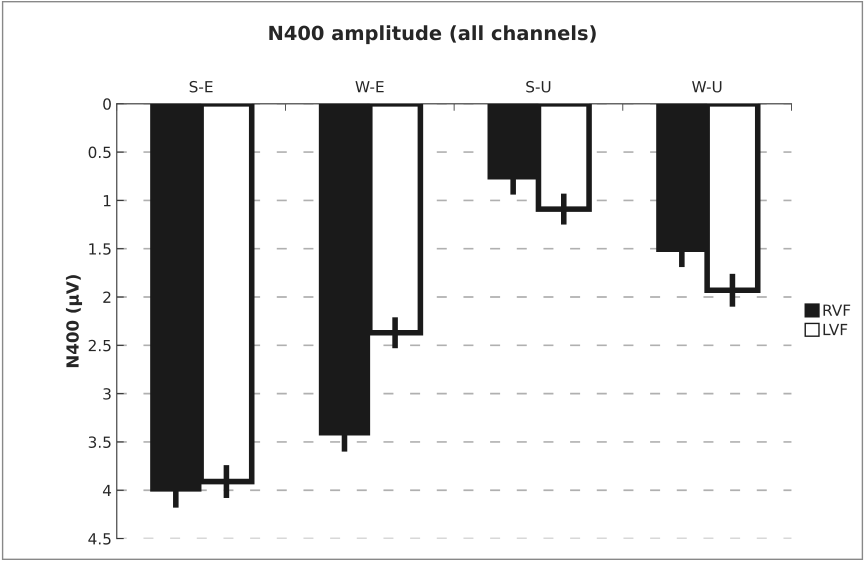 This screenshot has height=561, width=865. Describe the element at coordinates (99, 152) in the screenshot. I see `y-tick-label: 0.5` at that location.